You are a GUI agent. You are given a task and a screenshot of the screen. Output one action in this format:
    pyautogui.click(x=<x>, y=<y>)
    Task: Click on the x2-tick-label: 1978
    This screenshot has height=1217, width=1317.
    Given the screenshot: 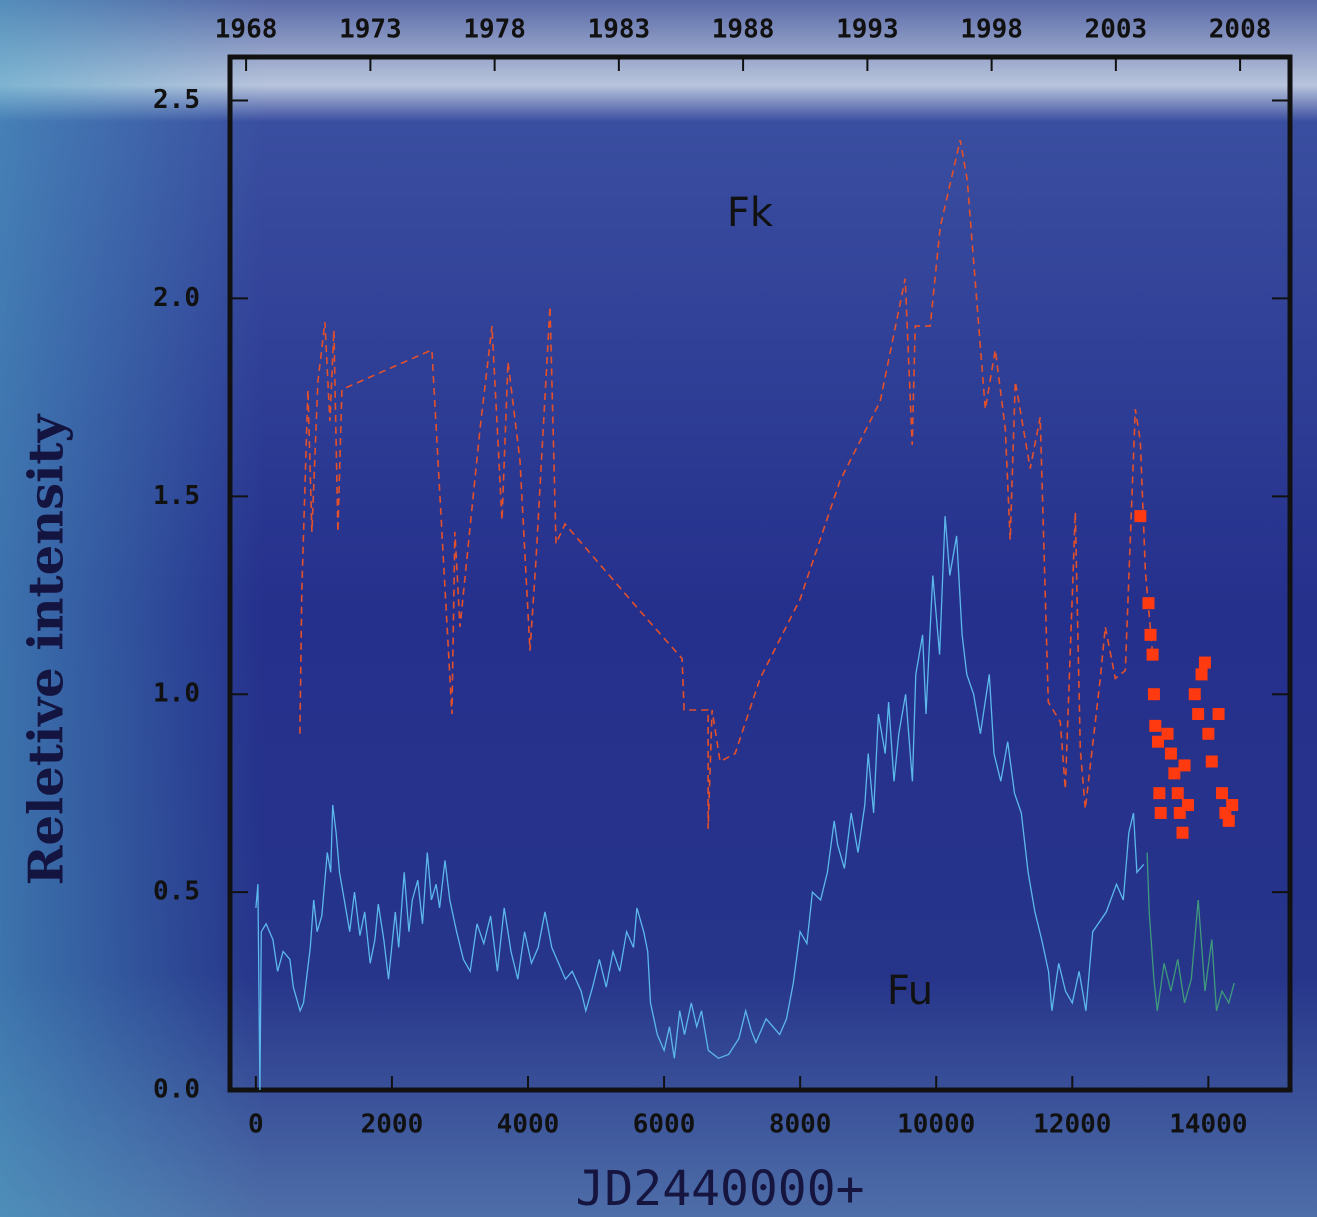 What is the action you would take?
    pyautogui.click(x=494, y=30)
    